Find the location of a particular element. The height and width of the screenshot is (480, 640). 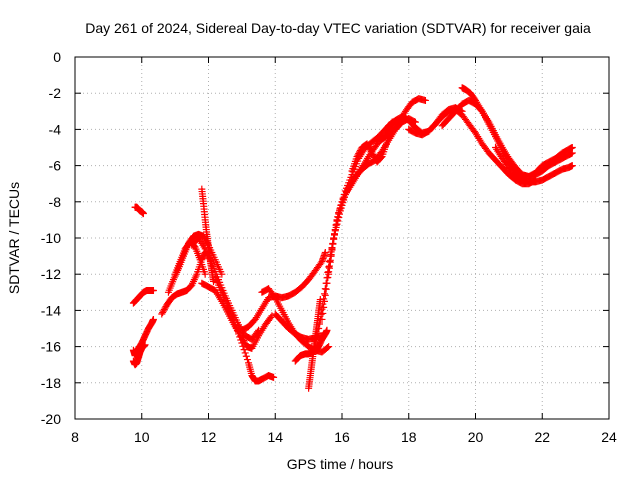

series-track-z is located at coordinates (544, 164).